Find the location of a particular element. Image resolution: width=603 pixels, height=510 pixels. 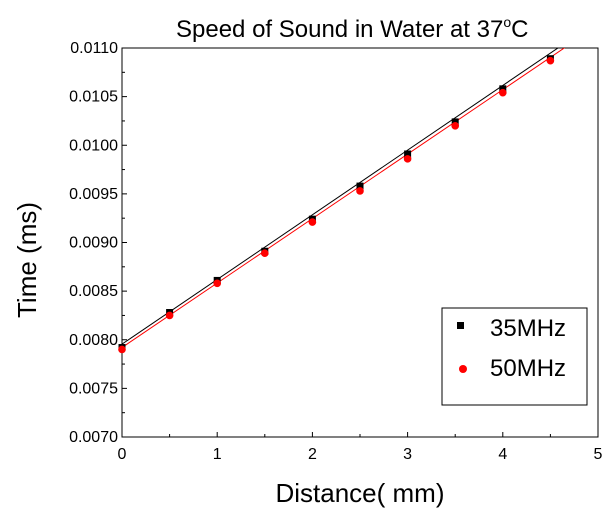

y-tick-label: 0.0105 is located at coordinates (93, 97).